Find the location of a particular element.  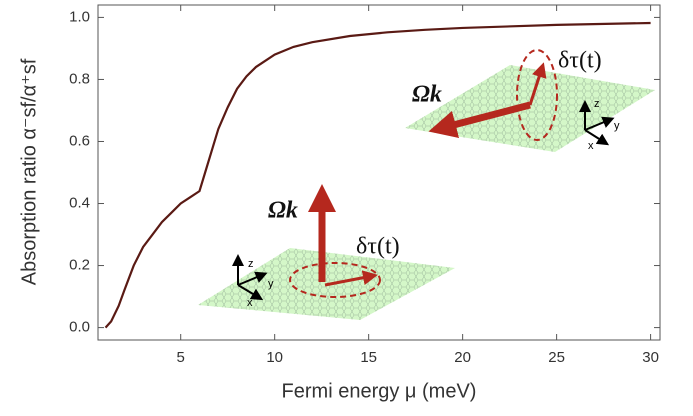

x-tick-label: 10 is located at coordinates (274, 357).